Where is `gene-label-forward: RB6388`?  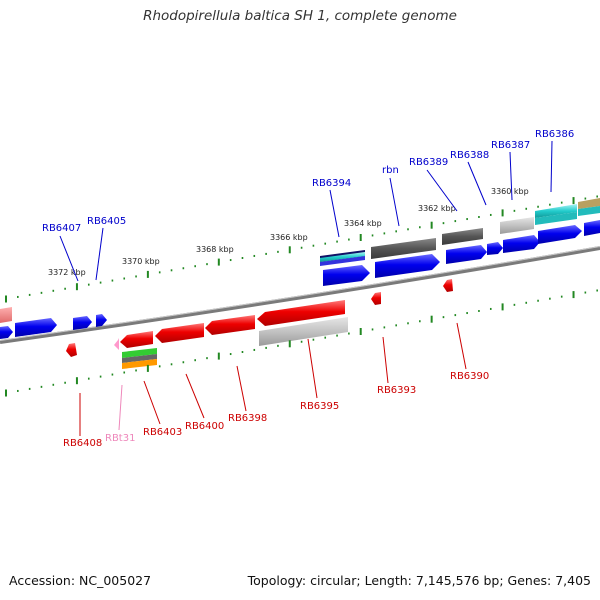
gene-label-forward: RB6388 is located at coordinates (469, 155).